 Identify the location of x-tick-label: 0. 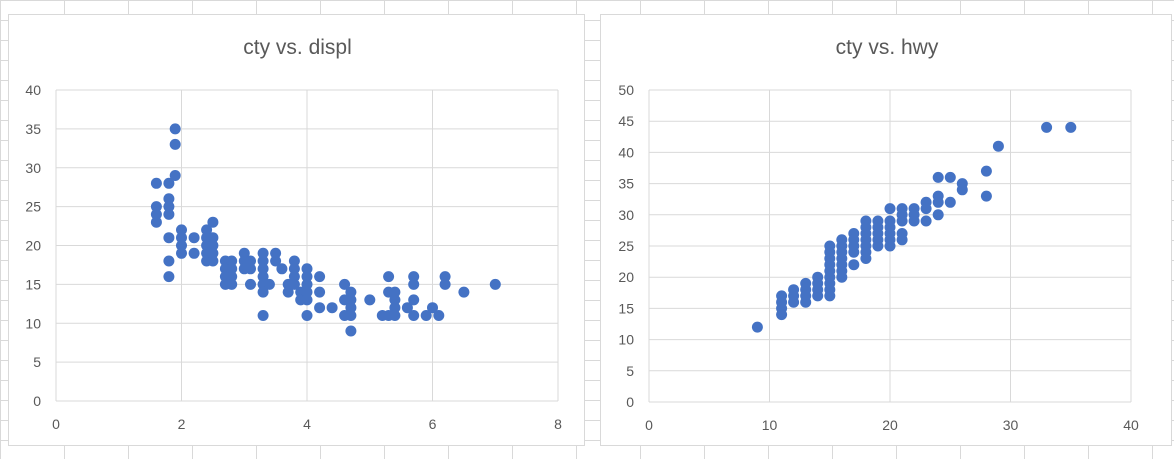
(56, 424).